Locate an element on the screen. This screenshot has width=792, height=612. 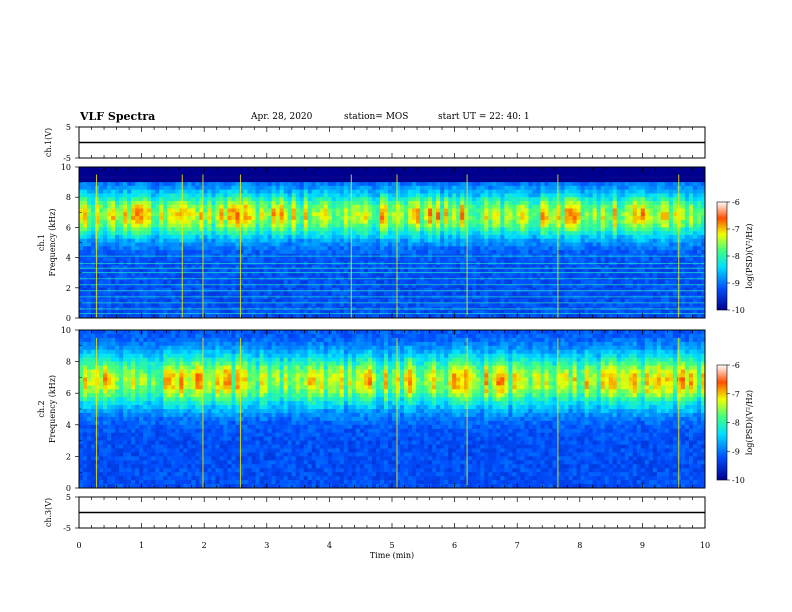
panel-channel-label: ch.2 is located at coordinates (41, 408).